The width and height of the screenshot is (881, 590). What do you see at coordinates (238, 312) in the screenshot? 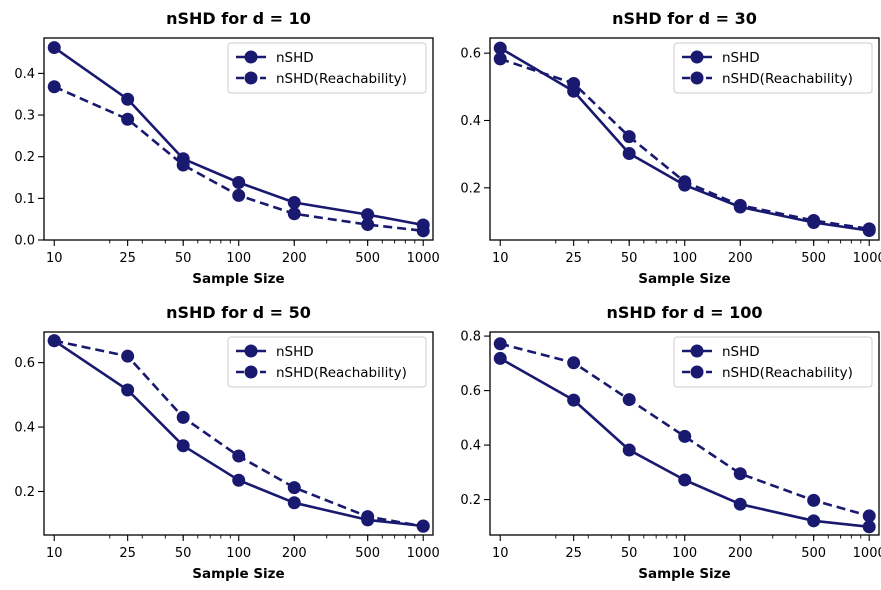
I see `chart-title: nSHD for d = 50` at bounding box center [238, 312].